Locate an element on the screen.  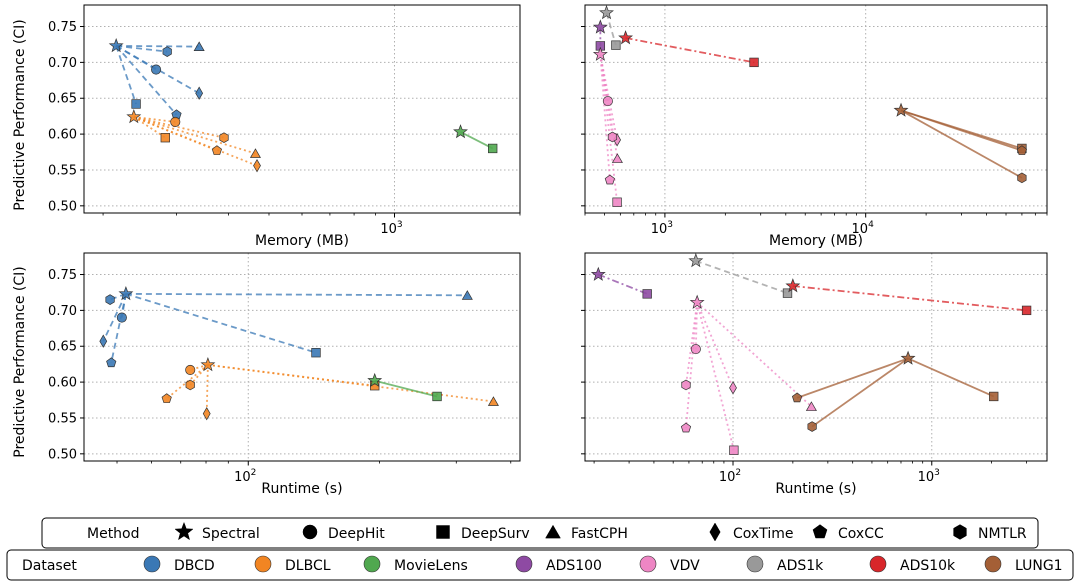
point-lung1-coxcc is located at coordinates (797, 397).